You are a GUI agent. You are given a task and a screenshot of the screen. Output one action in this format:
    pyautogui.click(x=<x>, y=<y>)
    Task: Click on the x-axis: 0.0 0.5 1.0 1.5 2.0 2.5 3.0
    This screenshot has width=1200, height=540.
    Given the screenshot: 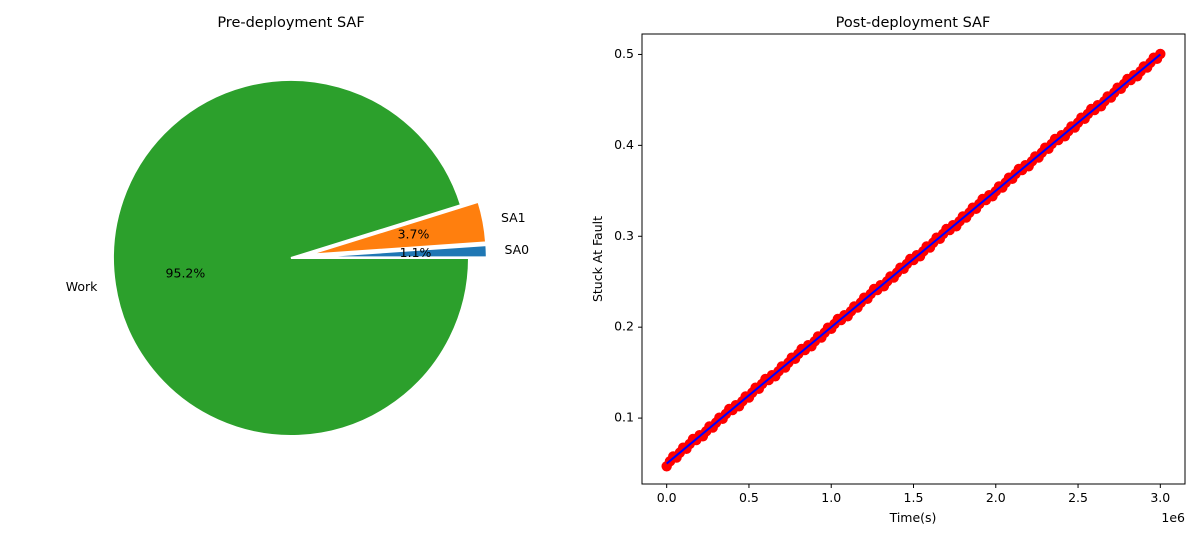 What is the action you would take?
    pyautogui.click(x=913, y=494)
    